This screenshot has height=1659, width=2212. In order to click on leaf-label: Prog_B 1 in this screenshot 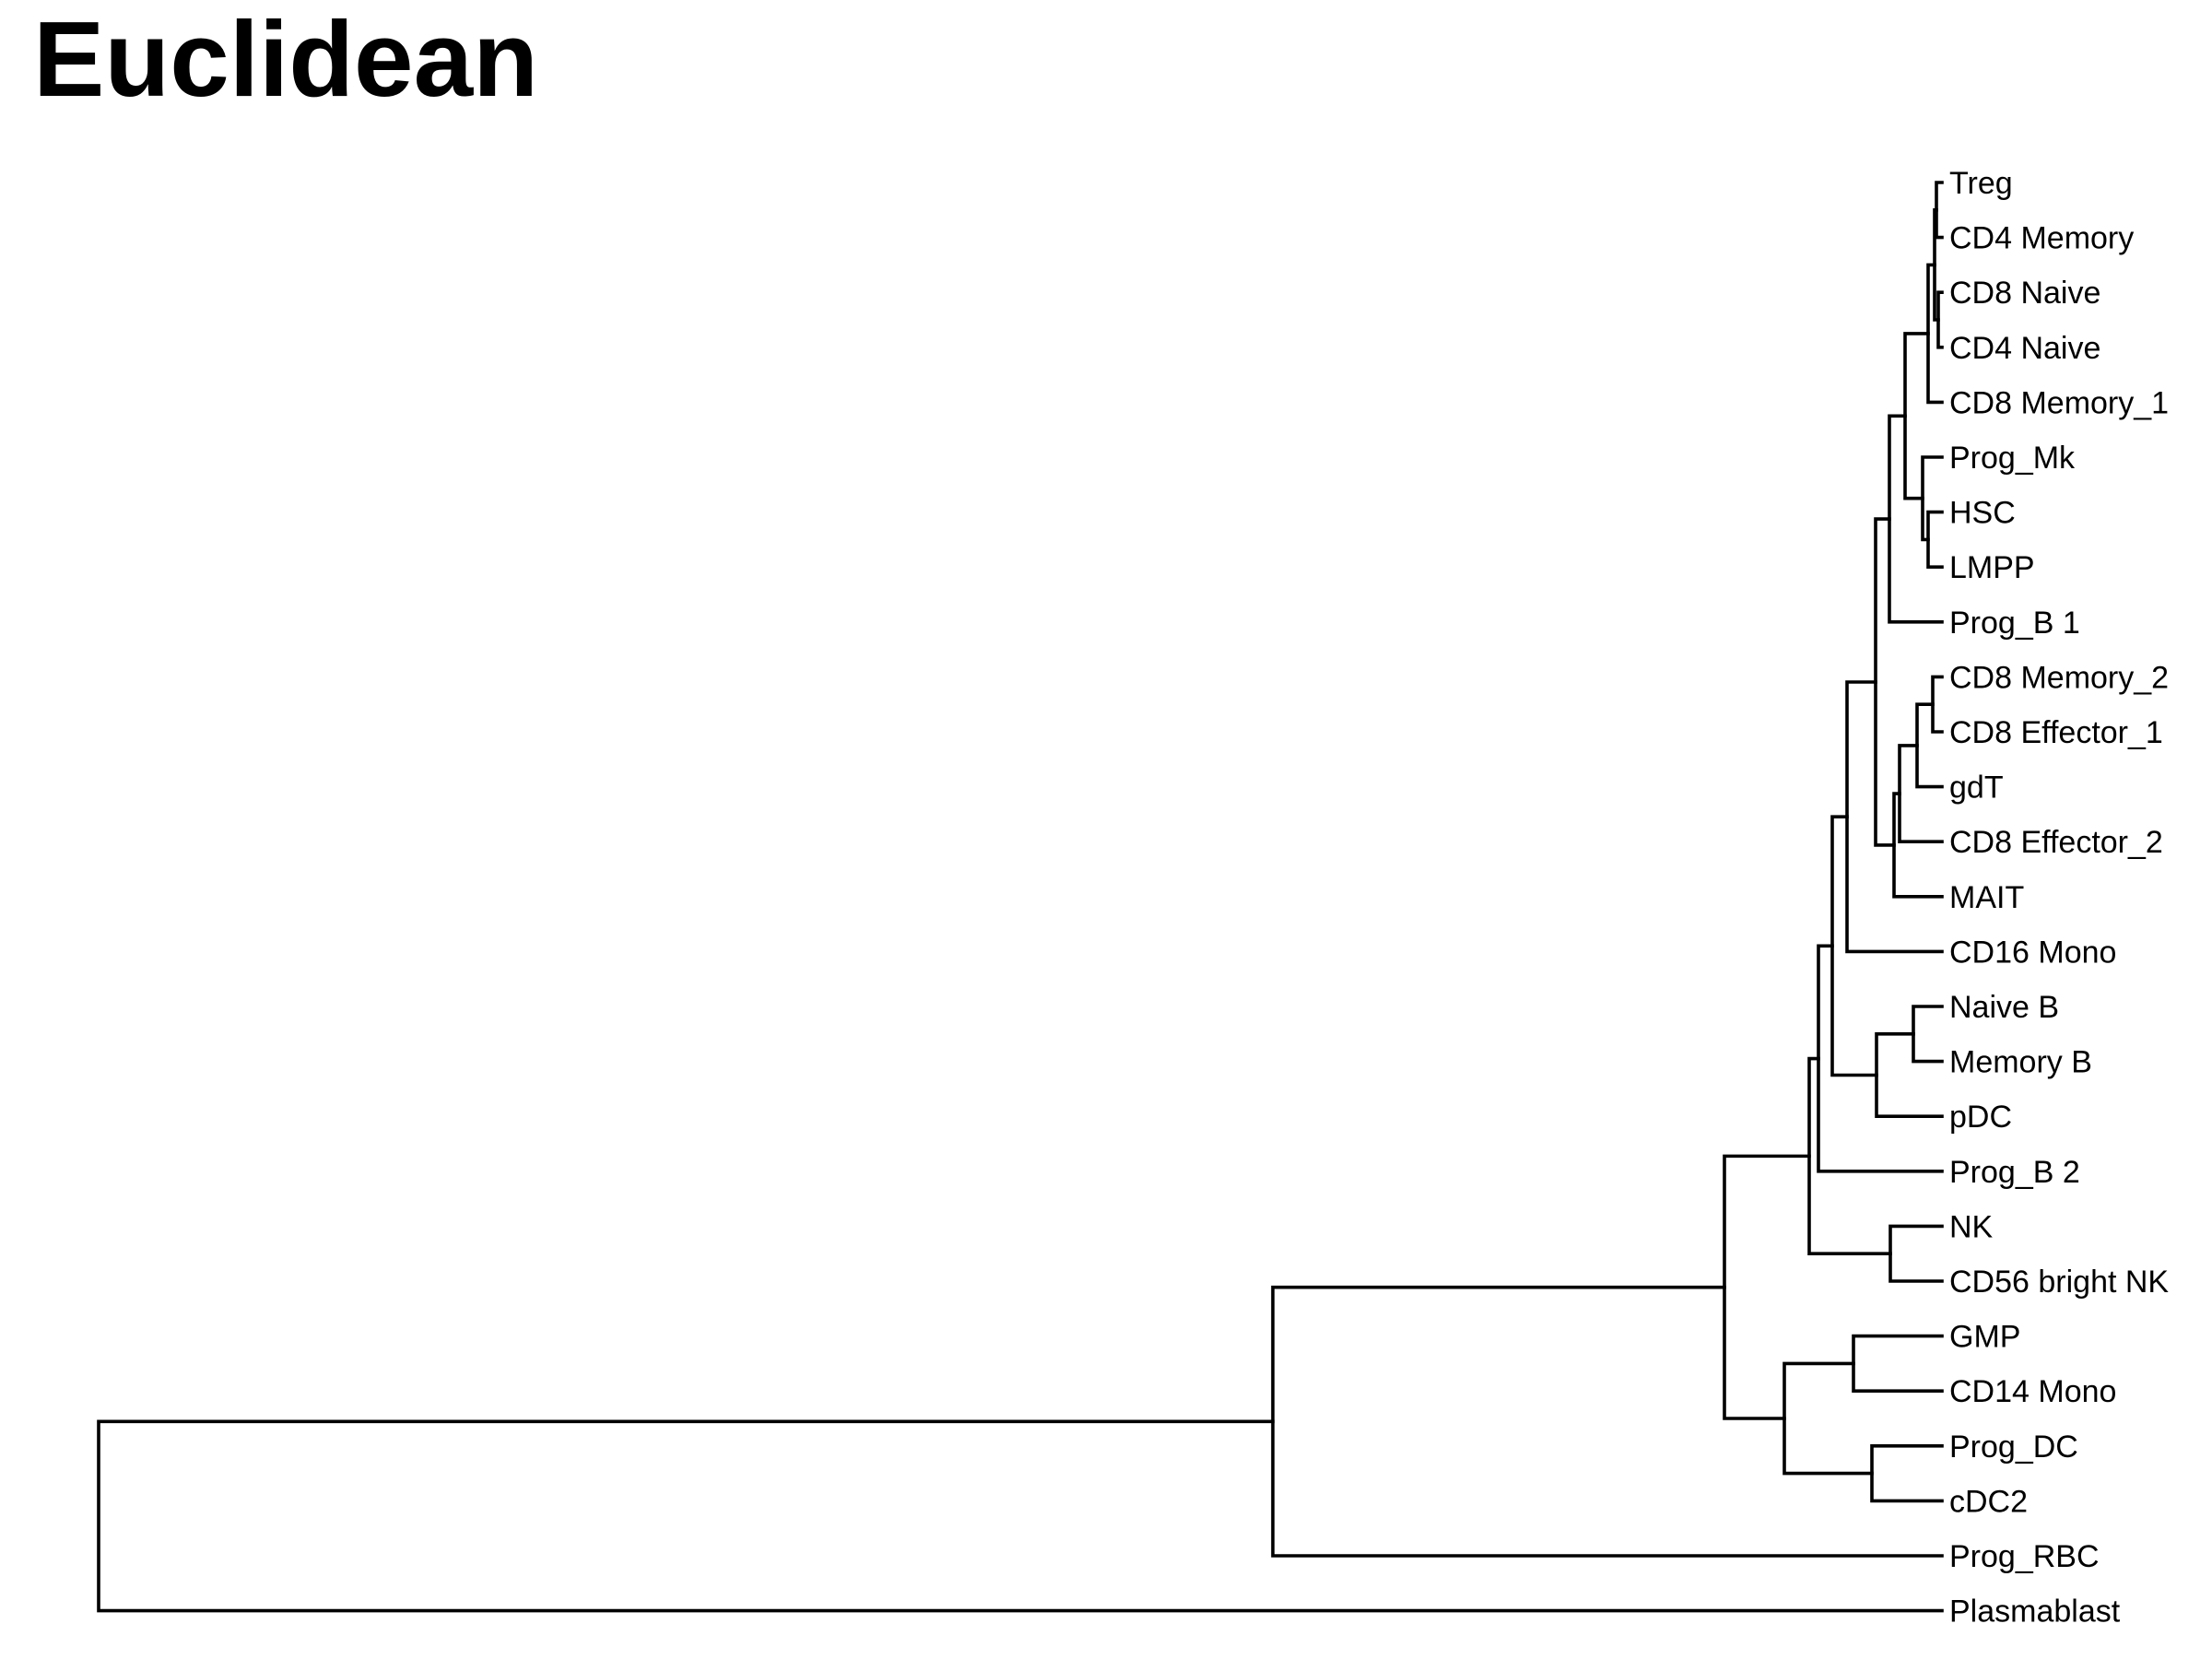, I will do `click(2014, 623)`.